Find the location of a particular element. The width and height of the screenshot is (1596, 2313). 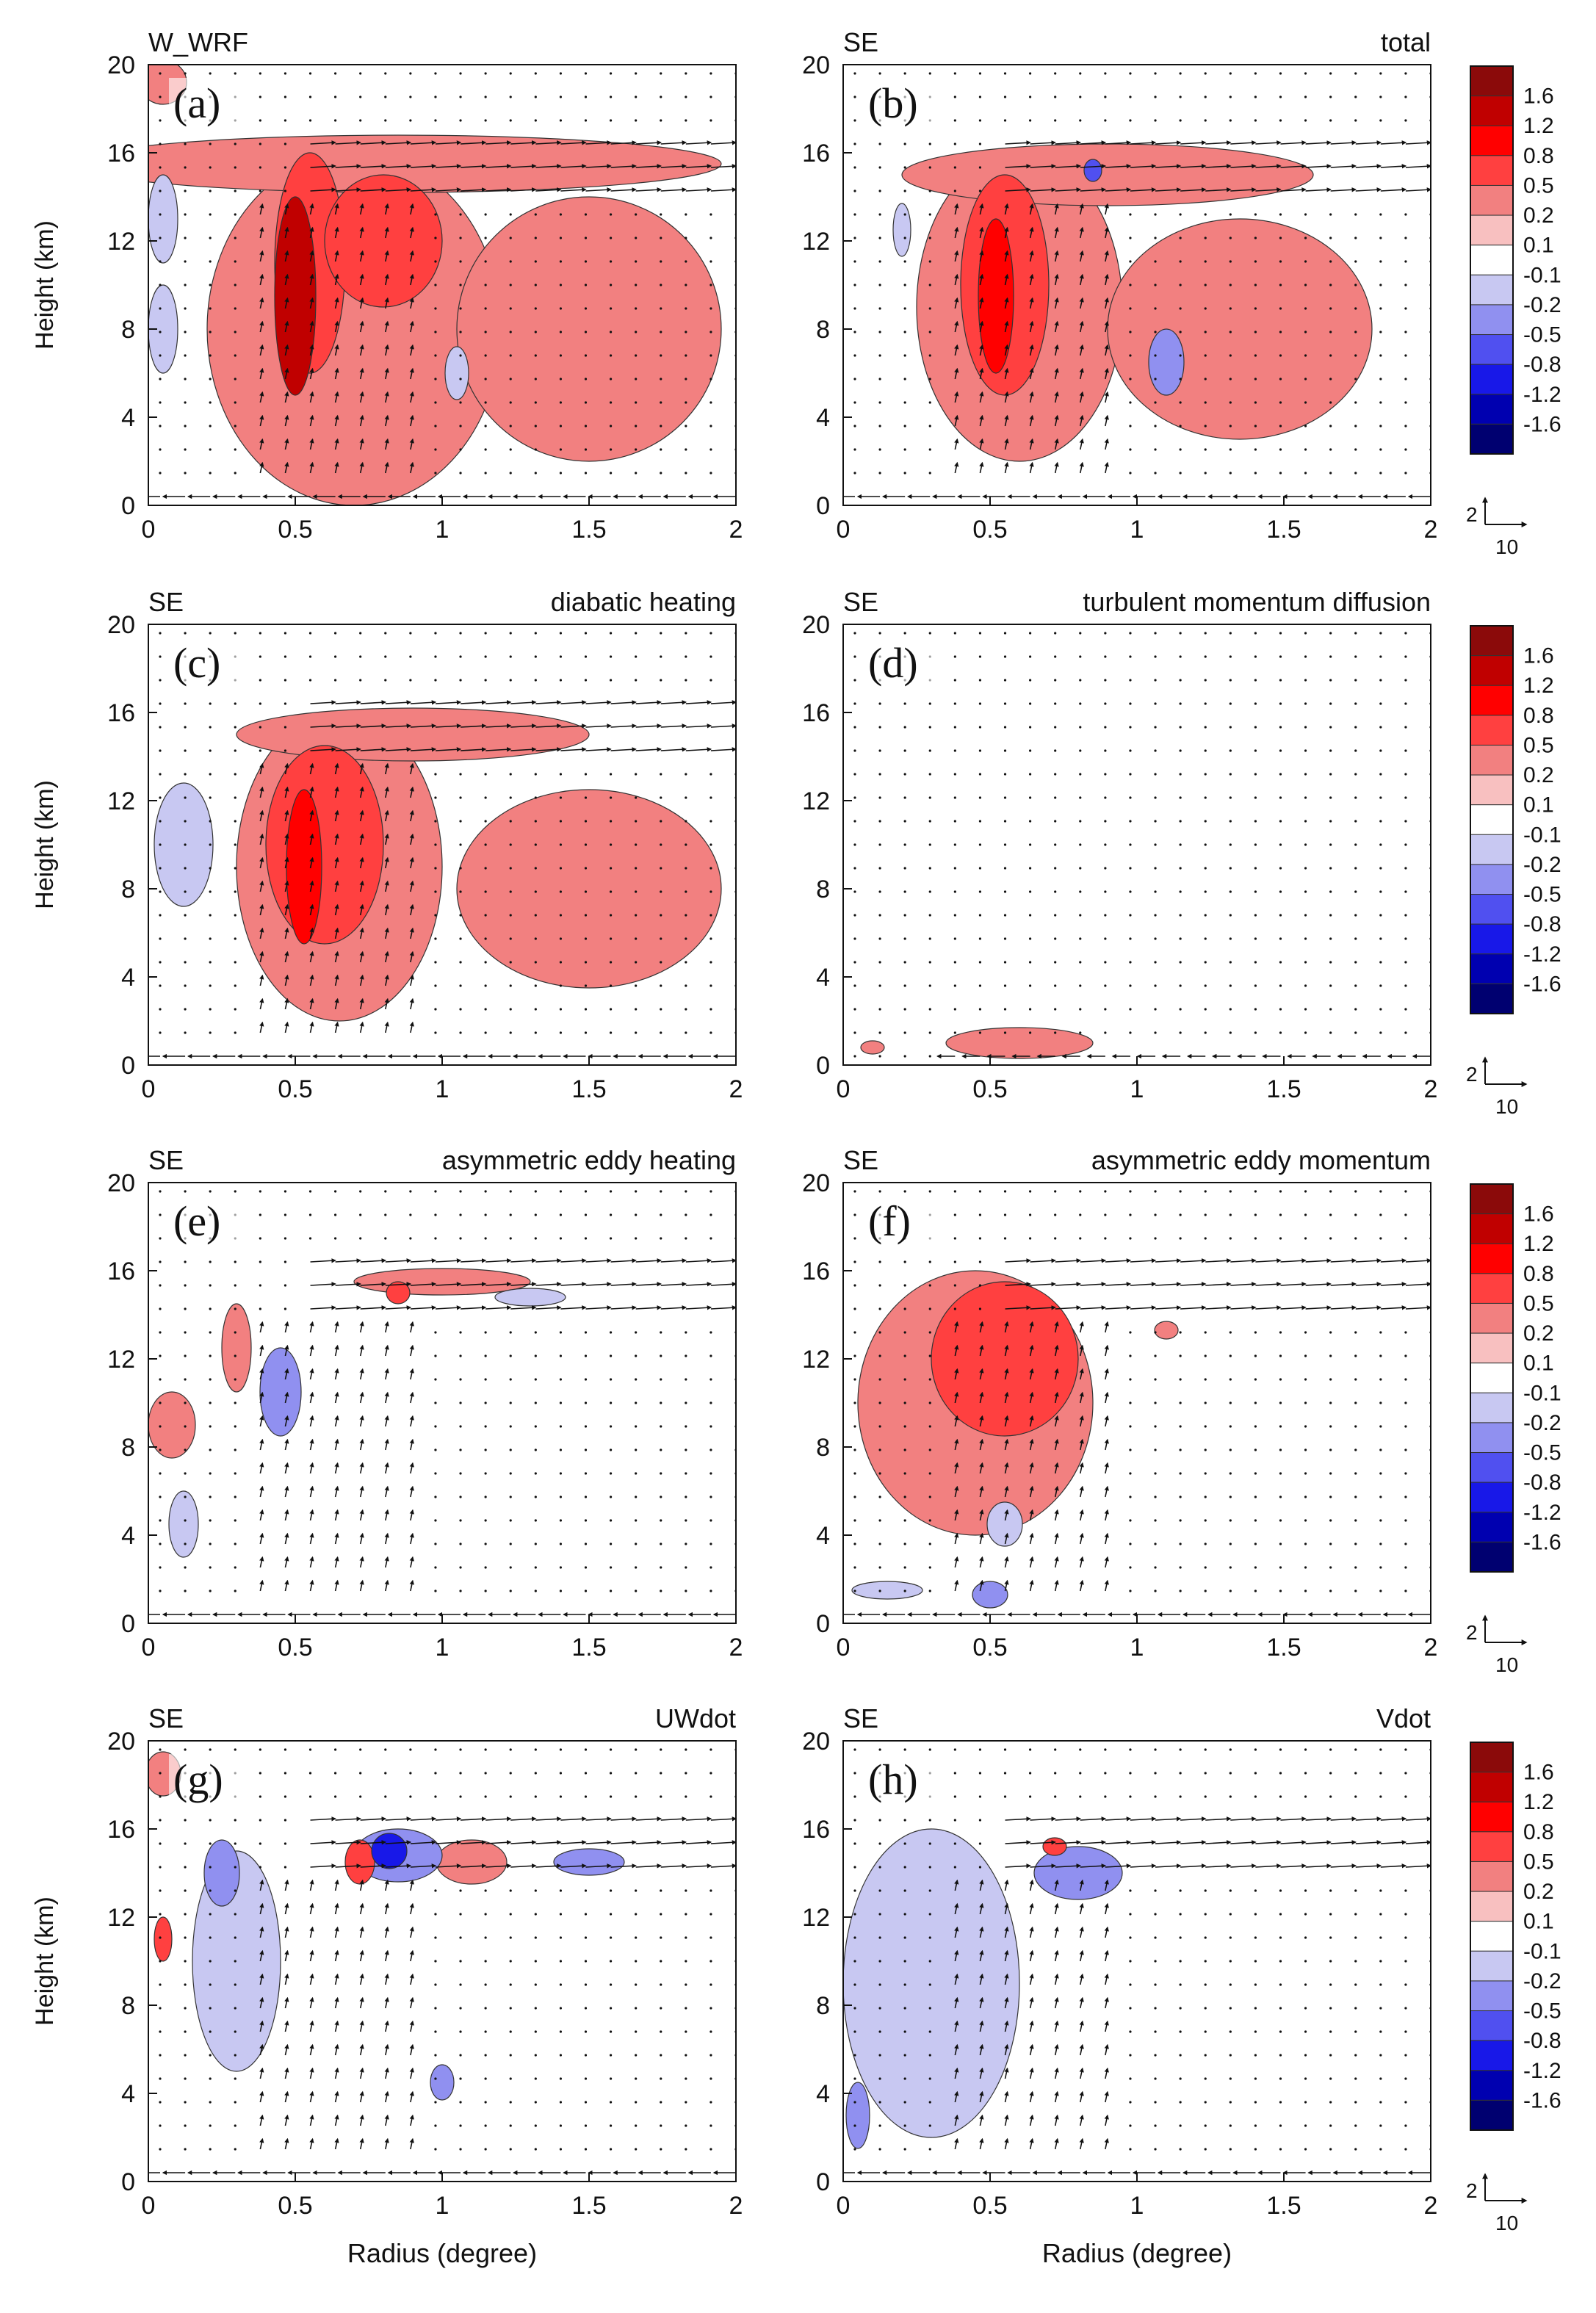

x-tick-label: 0 is located at coordinates (149, 2206).